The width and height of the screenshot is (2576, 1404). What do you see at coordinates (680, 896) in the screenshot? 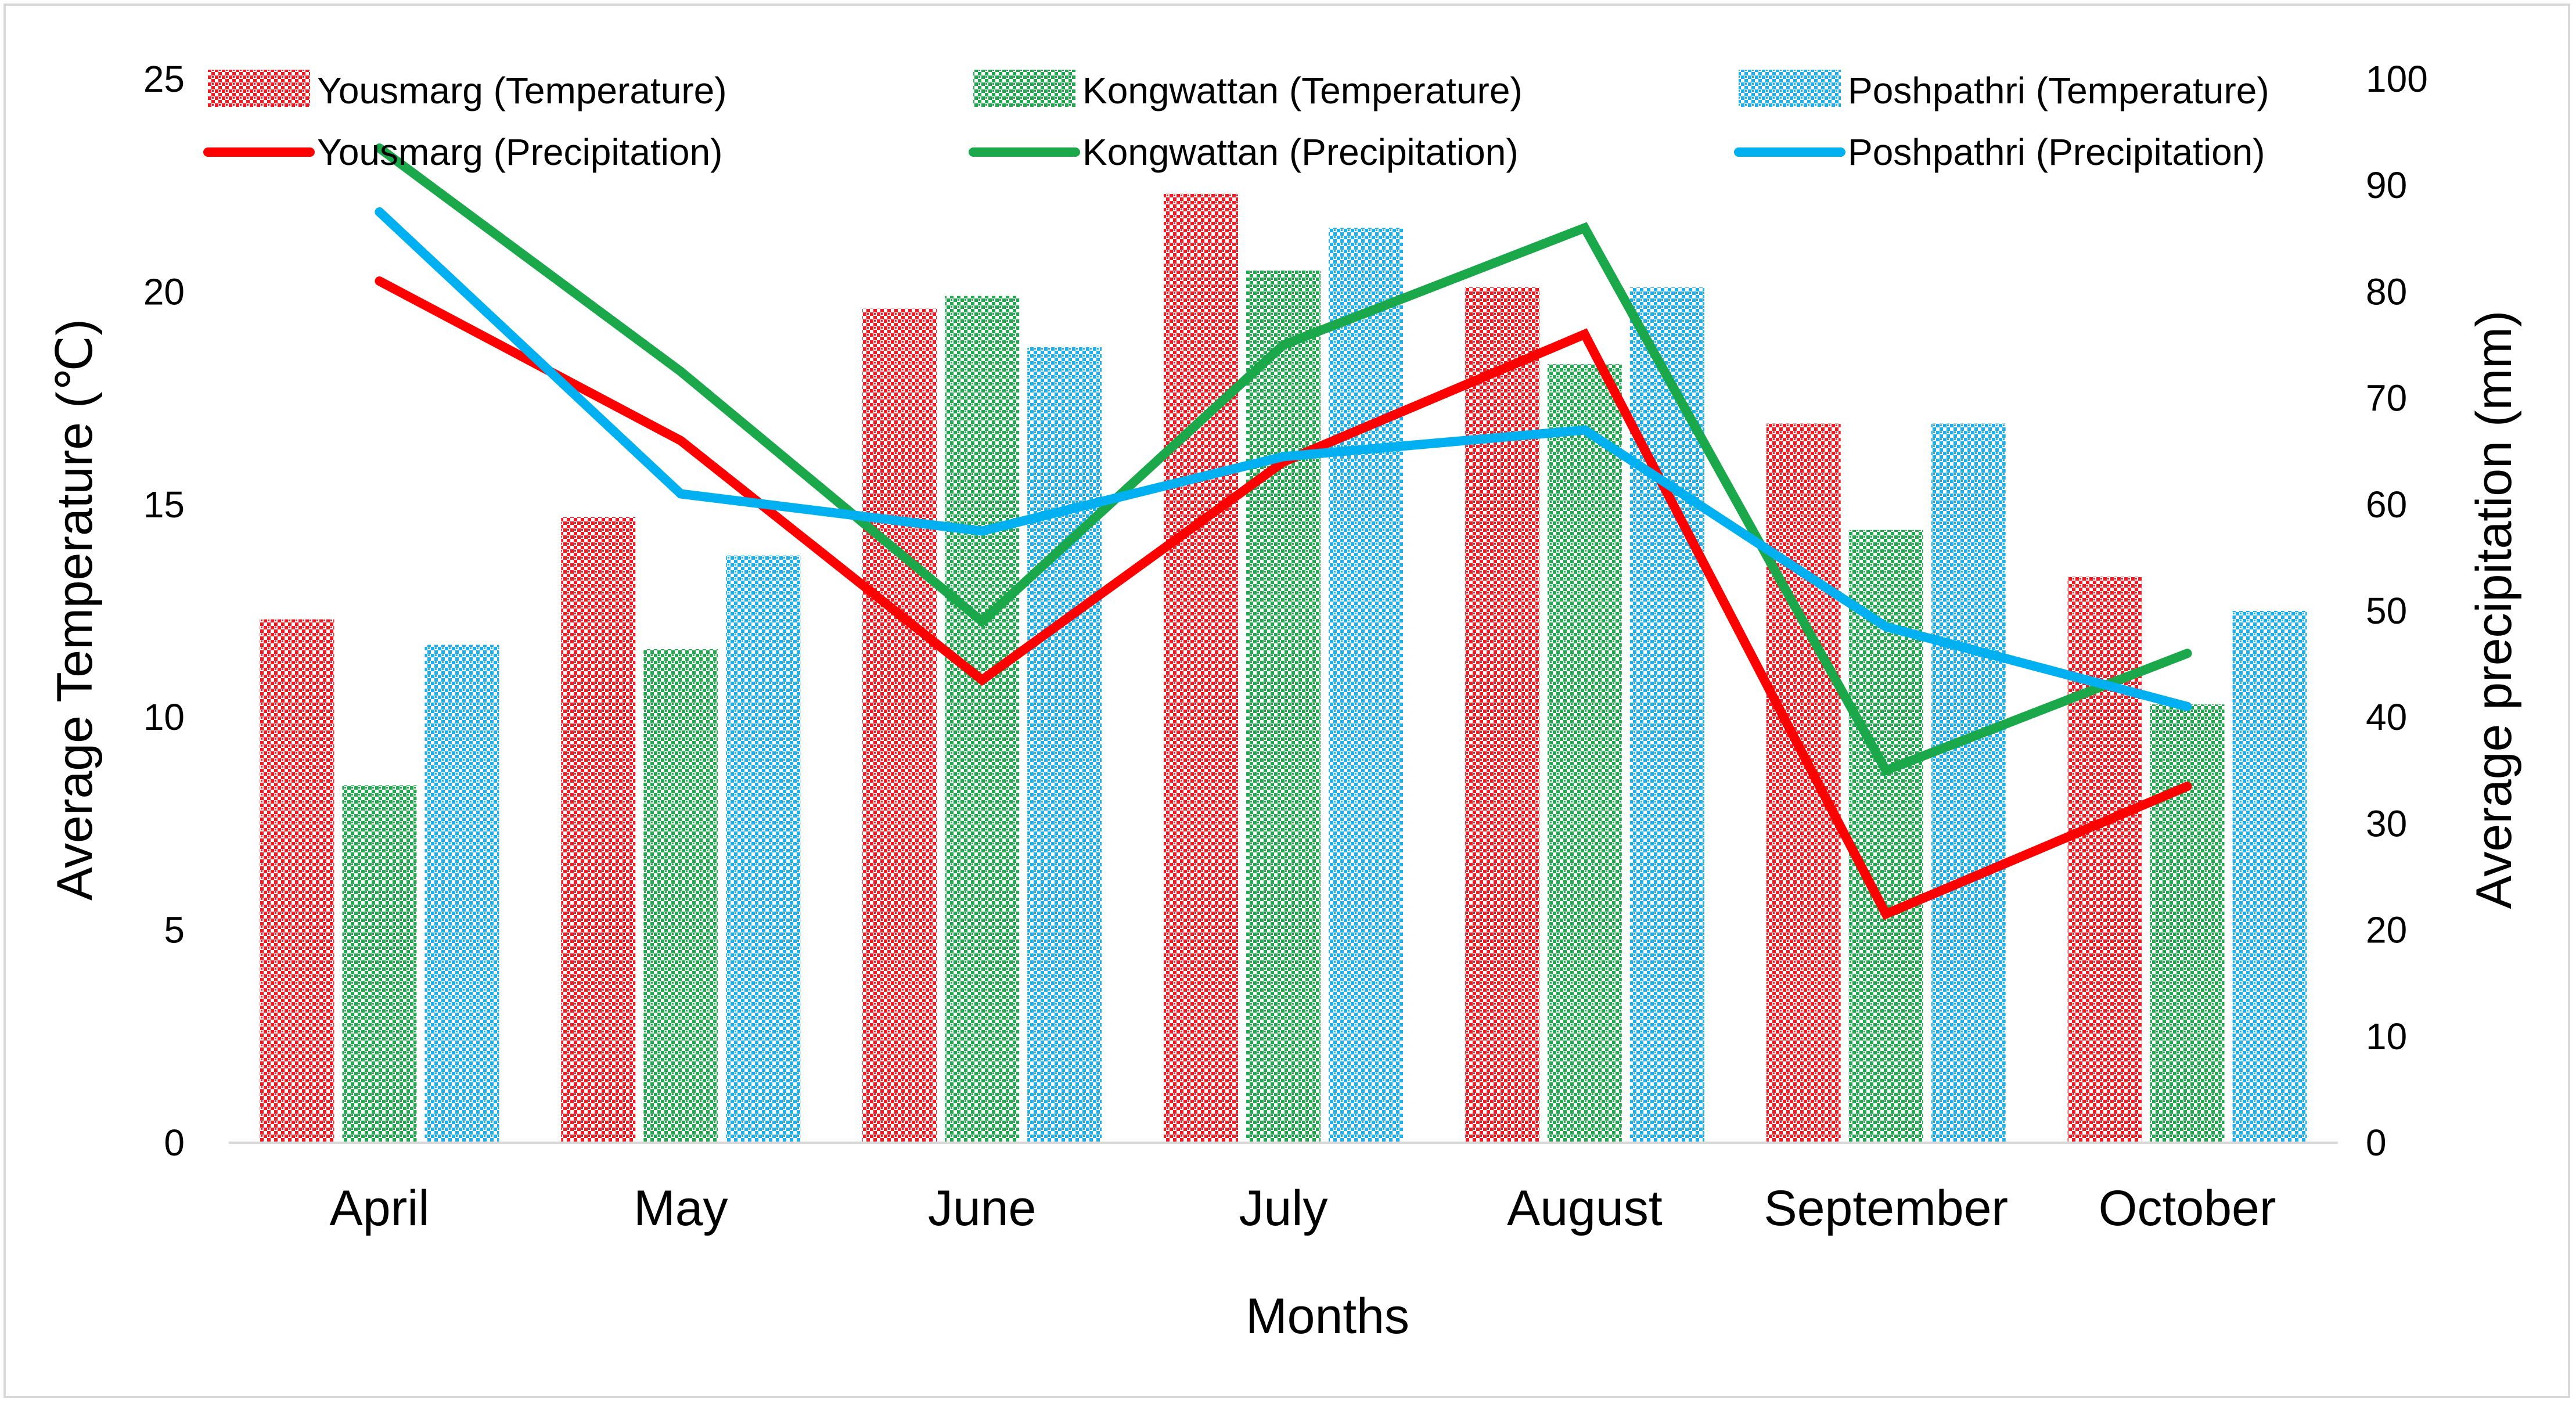
I see `bar-kongwattan-temperature-may` at bounding box center [680, 896].